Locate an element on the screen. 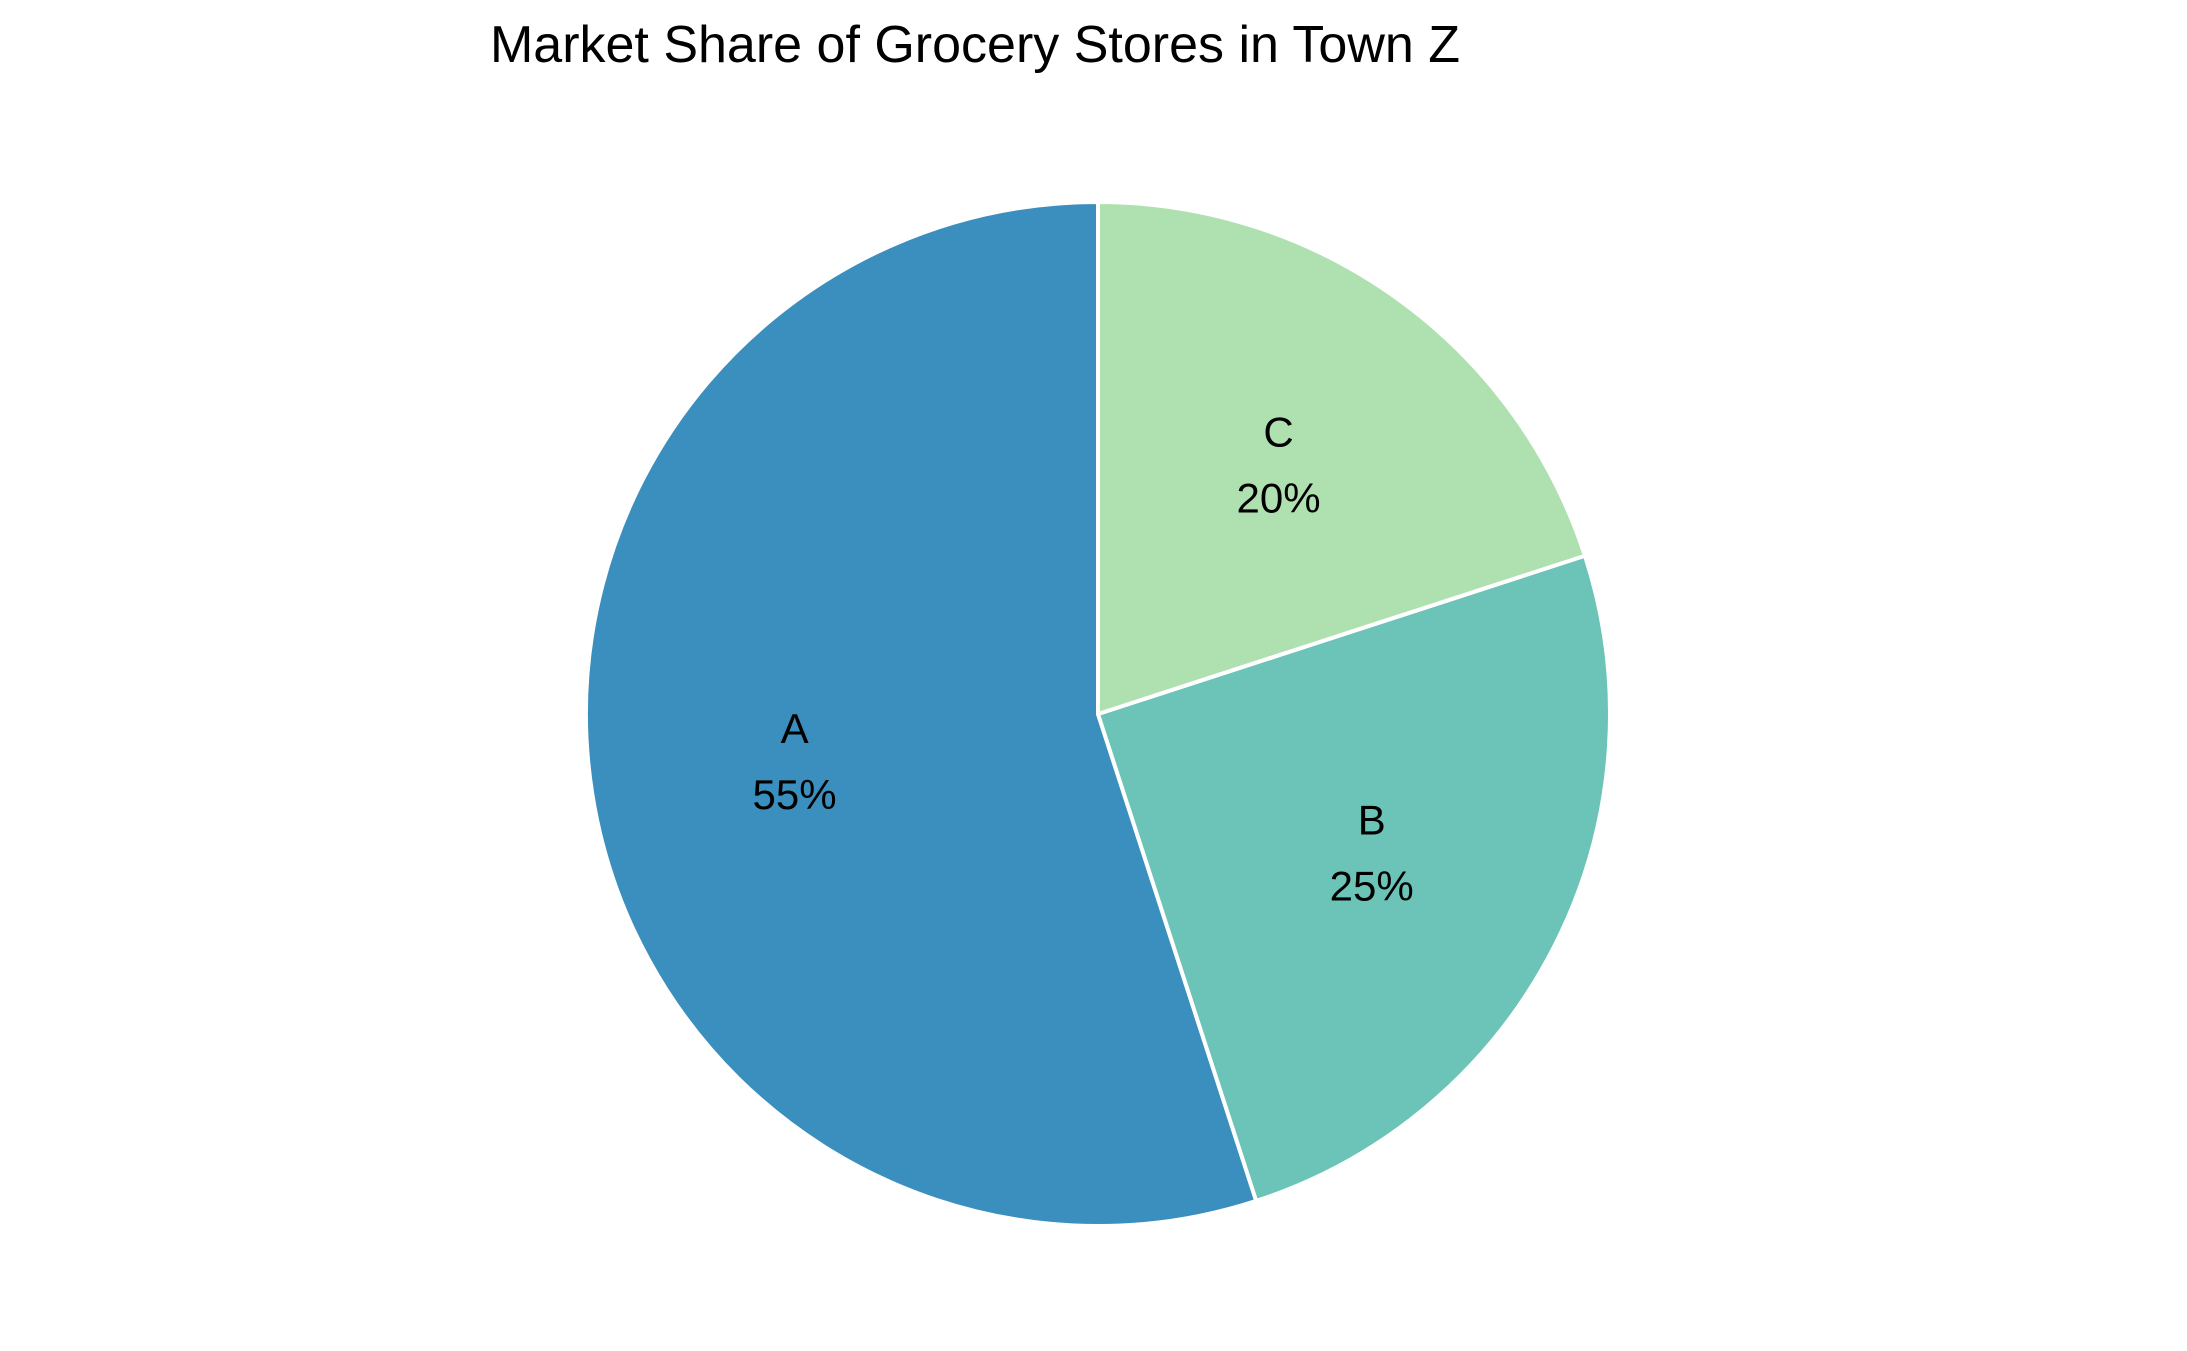 This screenshot has width=2187, height=1351. slice-label-b: B is located at coordinates (1372, 819).